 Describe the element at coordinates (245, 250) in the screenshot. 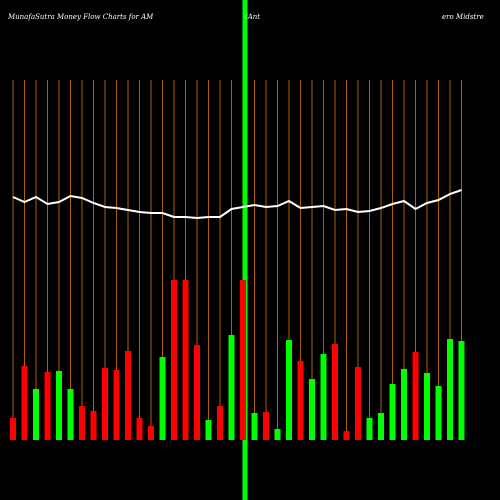

I see `marker-line` at that location.